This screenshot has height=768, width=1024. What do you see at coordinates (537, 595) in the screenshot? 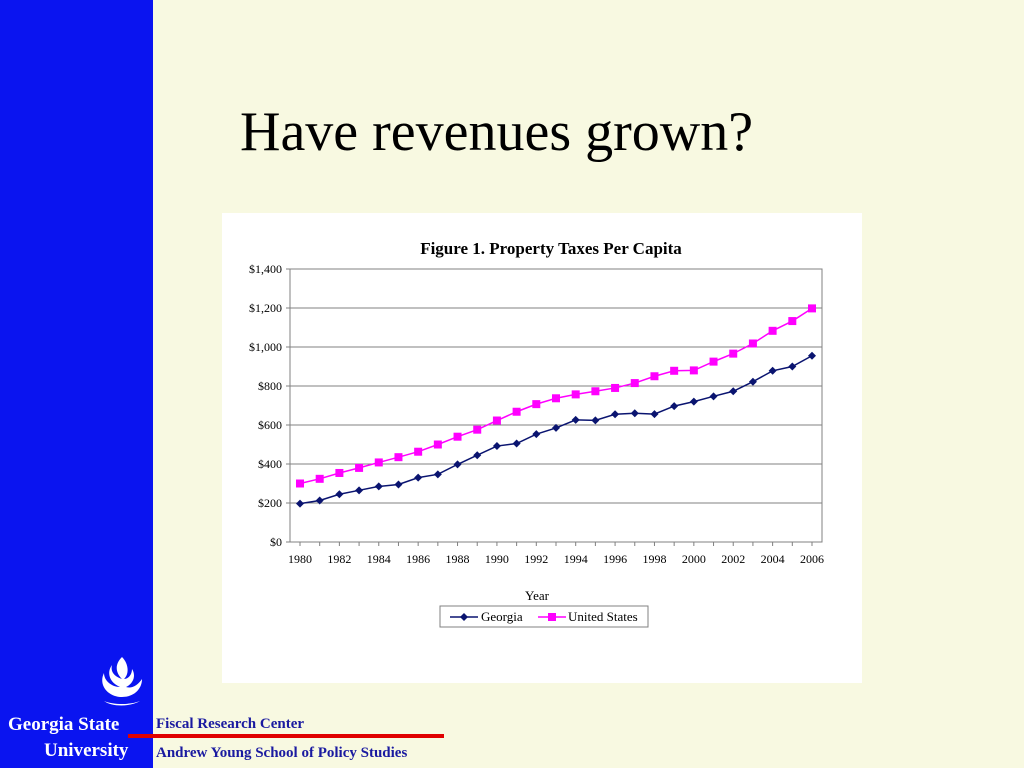
I see `x-axis-title: Year` at bounding box center [537, 595].